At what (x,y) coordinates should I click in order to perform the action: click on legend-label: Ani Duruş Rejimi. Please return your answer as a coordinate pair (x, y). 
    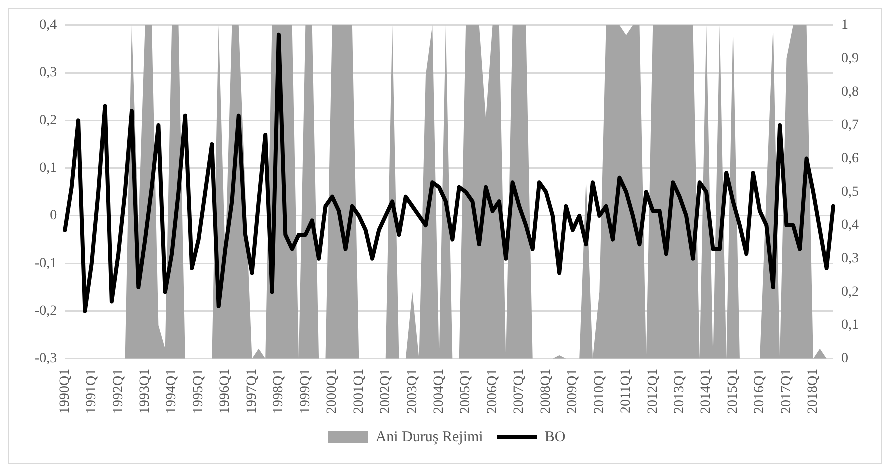
    Looking at the image, I should click on (430, 437).